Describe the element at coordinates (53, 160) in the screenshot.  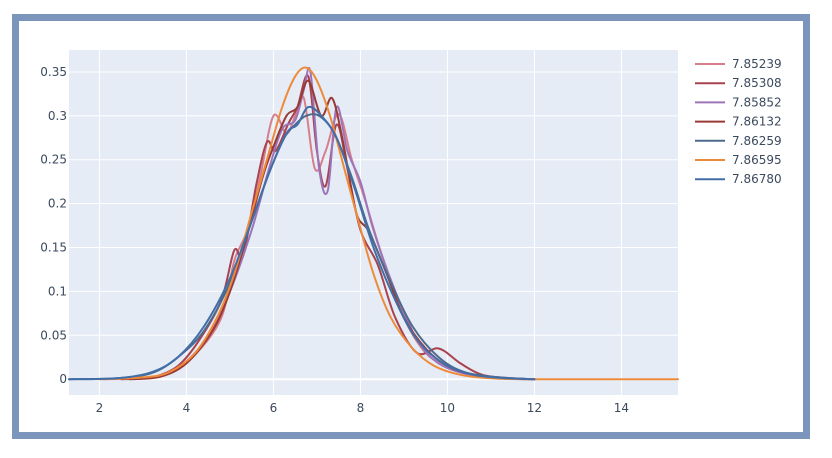
I see `y-tick-label: 0.25` at that location.